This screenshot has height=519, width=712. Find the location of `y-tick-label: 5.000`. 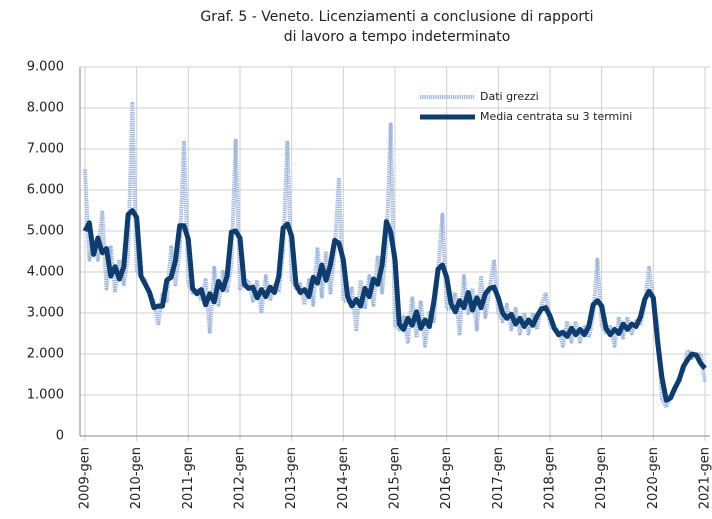

y-tick-label: 5.000 is located at coordinates (45, 231).